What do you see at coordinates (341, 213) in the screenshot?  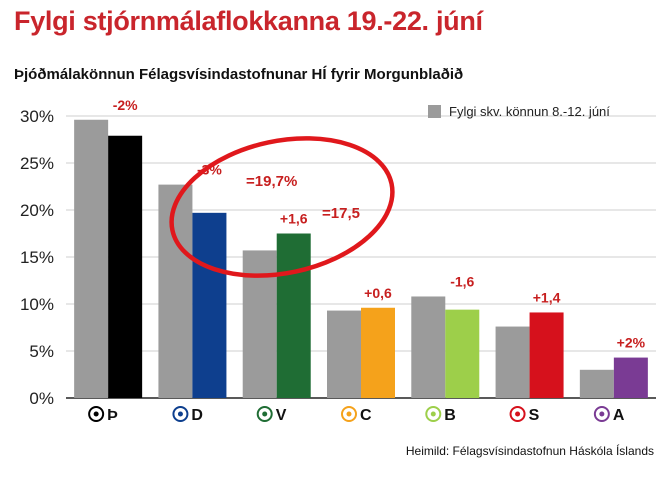 I see `annotation-v-total: =17,5` at bounding box center [341, 213].